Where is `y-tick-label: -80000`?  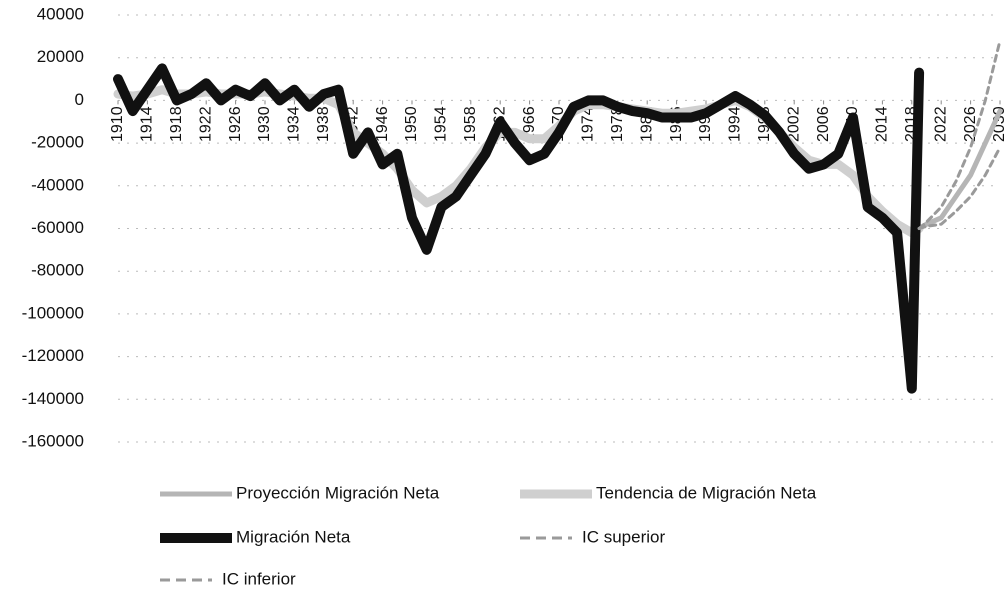
y-tick-label: -80000 is located at coordinates (57, 270).